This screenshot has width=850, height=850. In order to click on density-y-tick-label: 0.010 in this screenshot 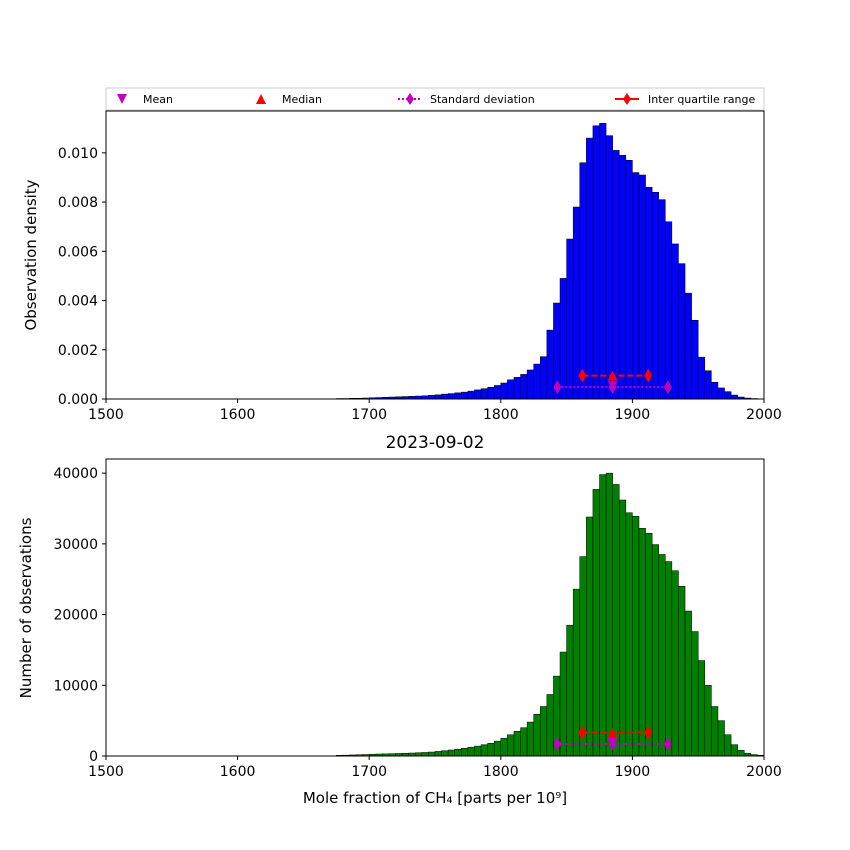, I will do `click(78, 154)`.